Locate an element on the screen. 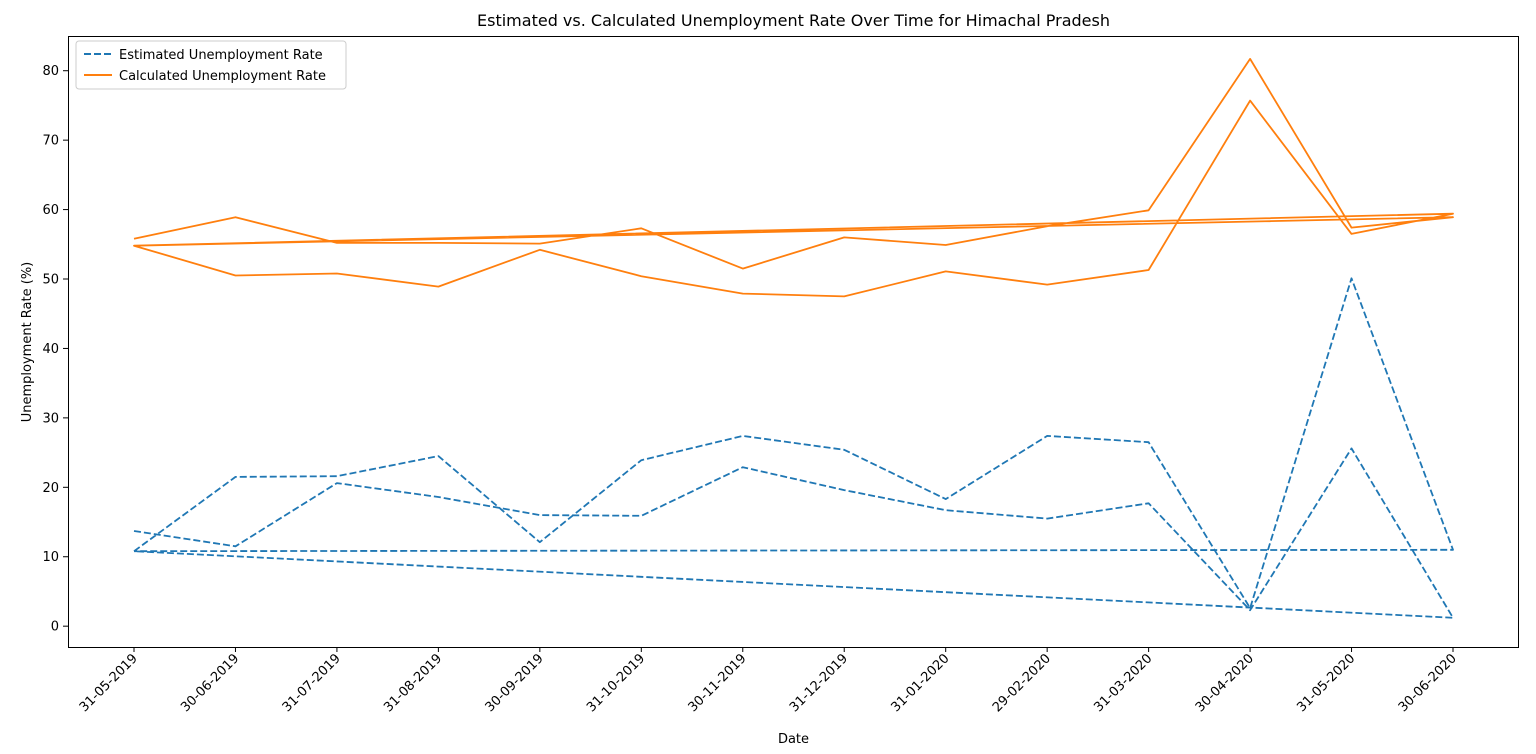  x-tick-label: 29-02-2020 is located at coordinates (1022, 683).